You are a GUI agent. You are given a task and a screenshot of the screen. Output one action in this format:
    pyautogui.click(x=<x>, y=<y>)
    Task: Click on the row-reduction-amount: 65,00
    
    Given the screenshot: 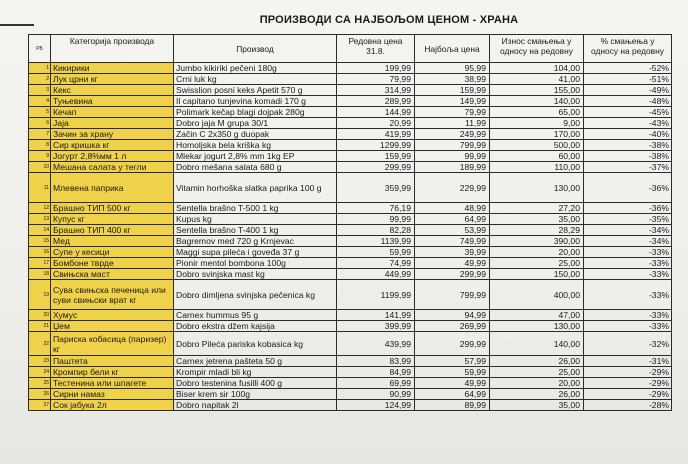 What is the action you would take?
    pyautogui.click(x=536, y=112)
    